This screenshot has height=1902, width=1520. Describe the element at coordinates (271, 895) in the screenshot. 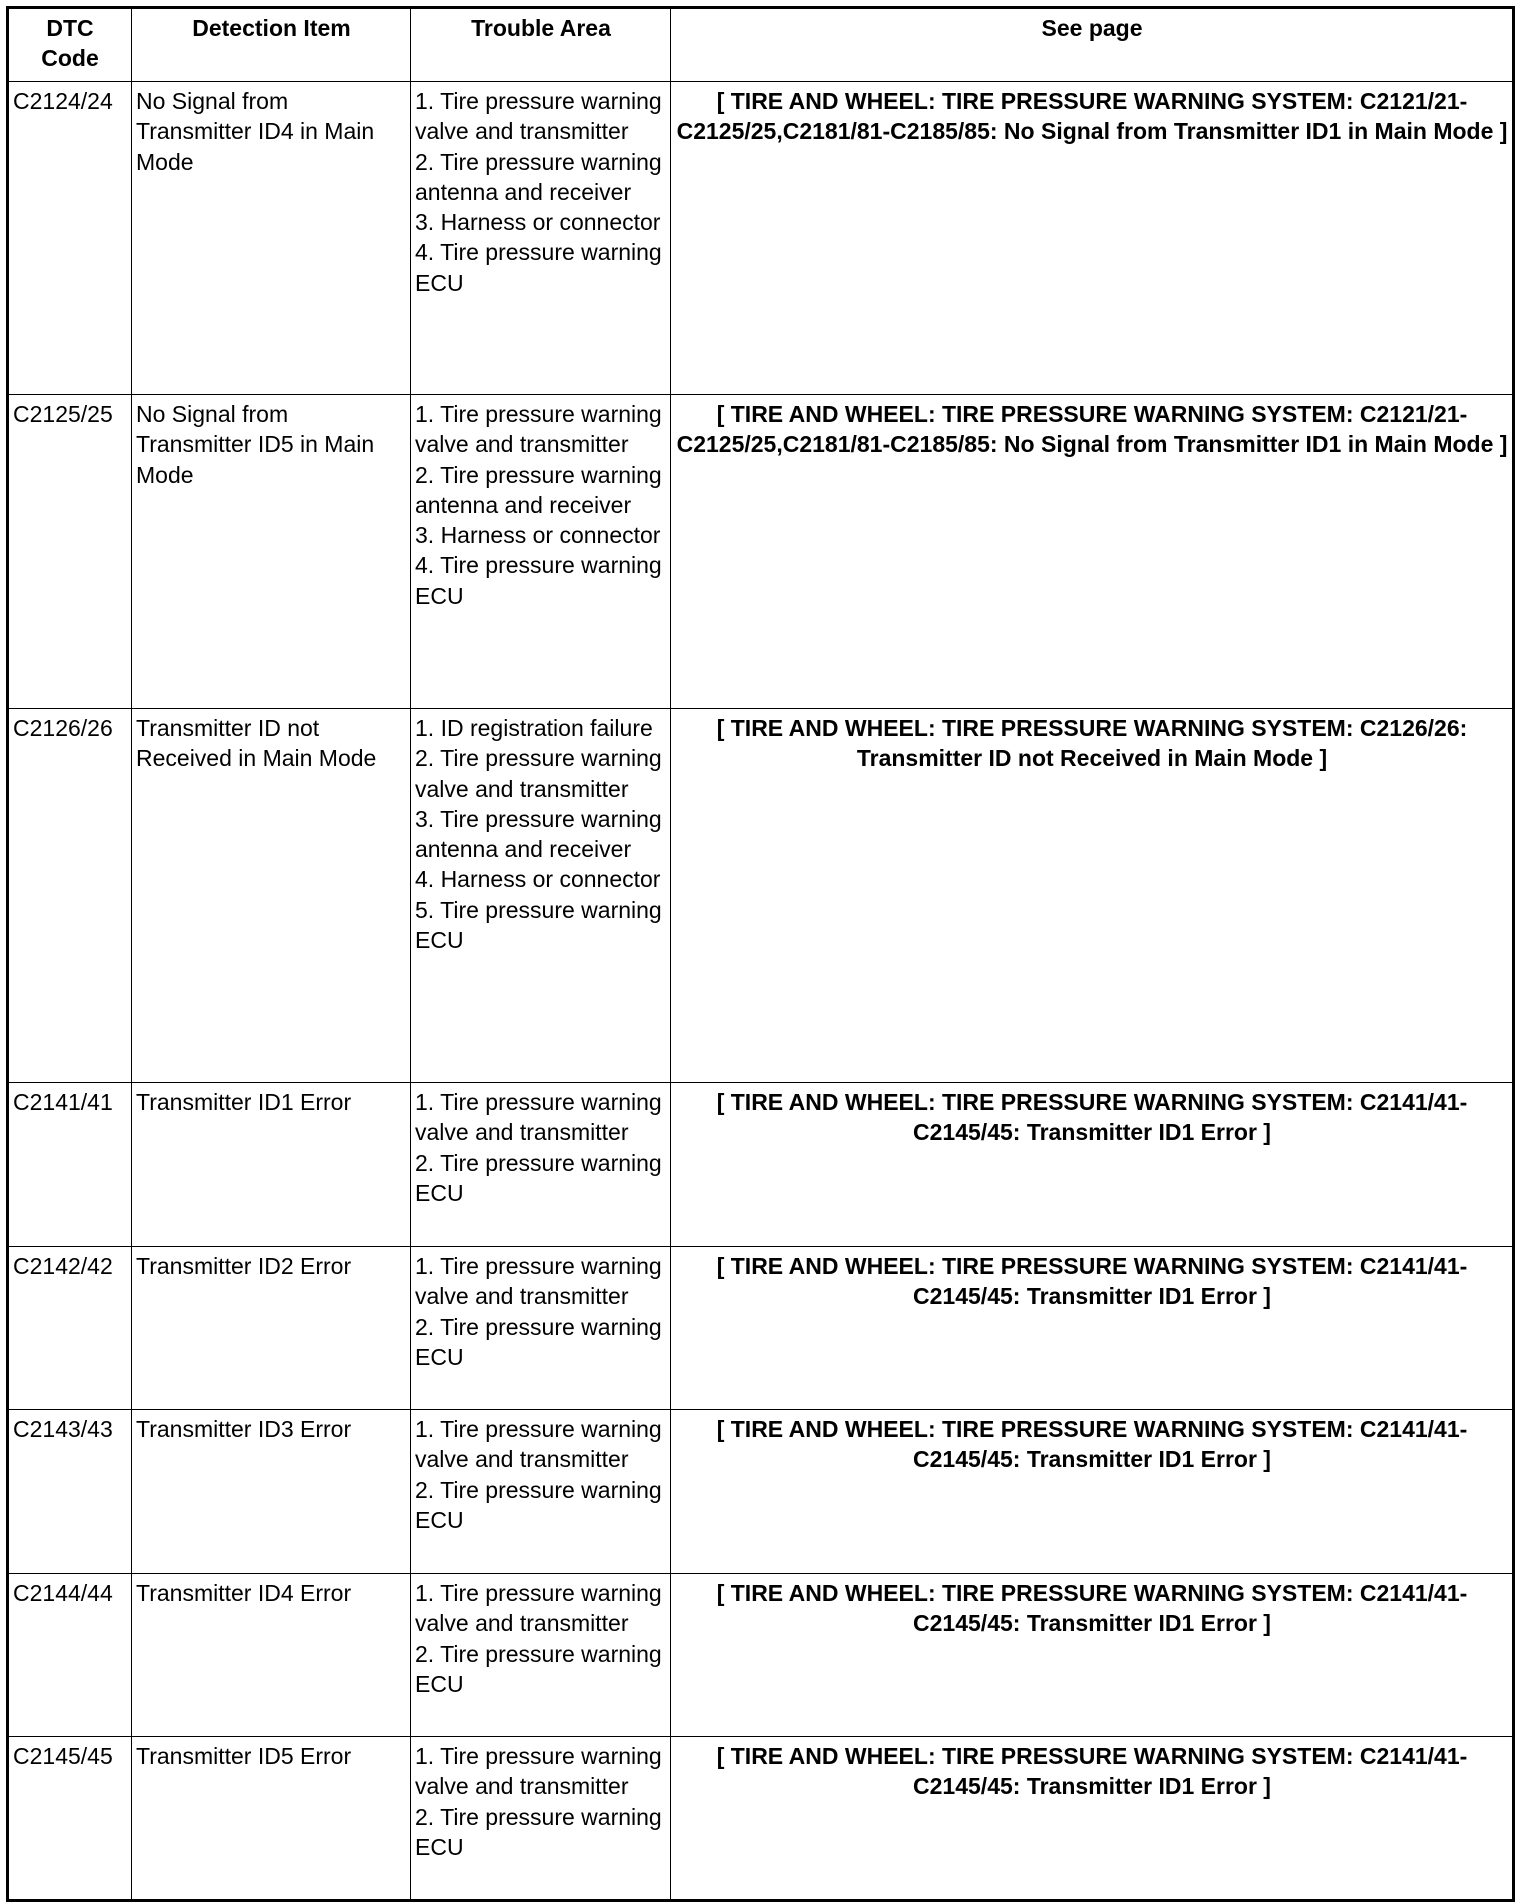

I see `detection-item: Transmitter ID not Received in Main Mode` at that location.